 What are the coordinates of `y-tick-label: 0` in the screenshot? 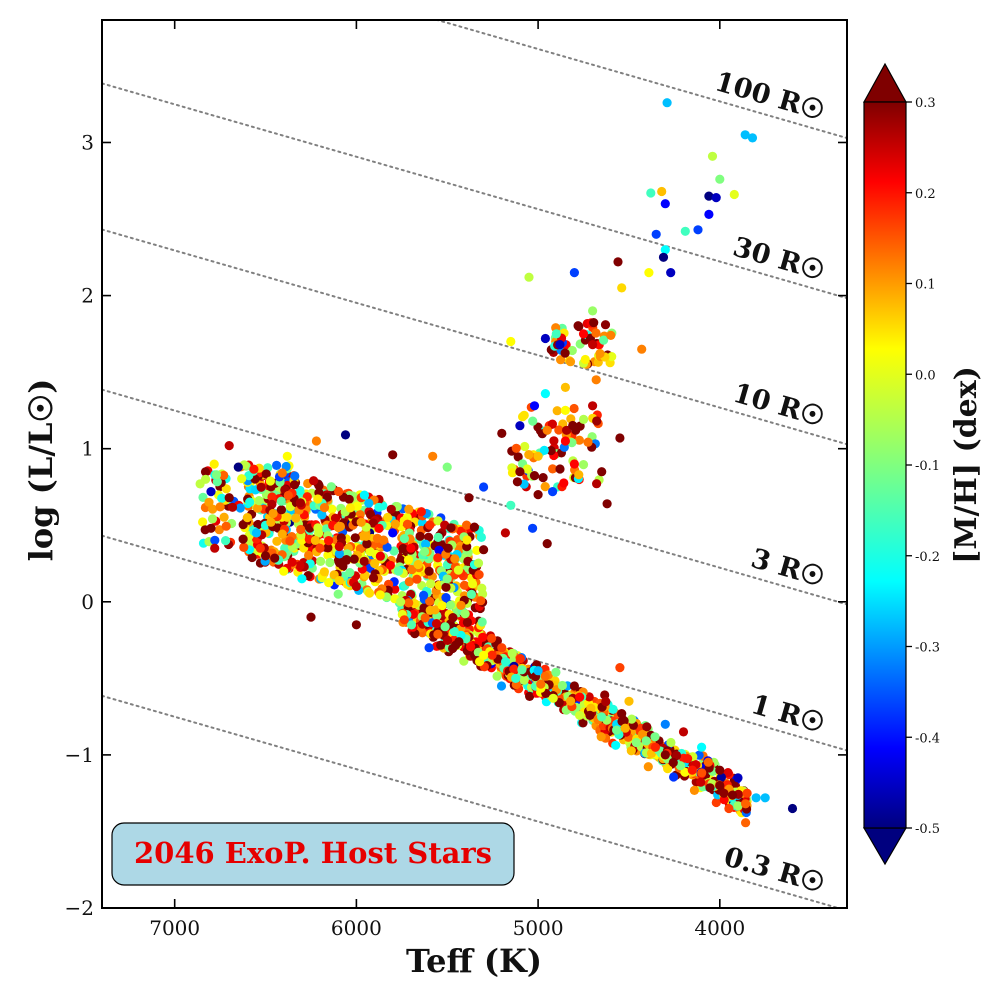 It's located at (87, 602).